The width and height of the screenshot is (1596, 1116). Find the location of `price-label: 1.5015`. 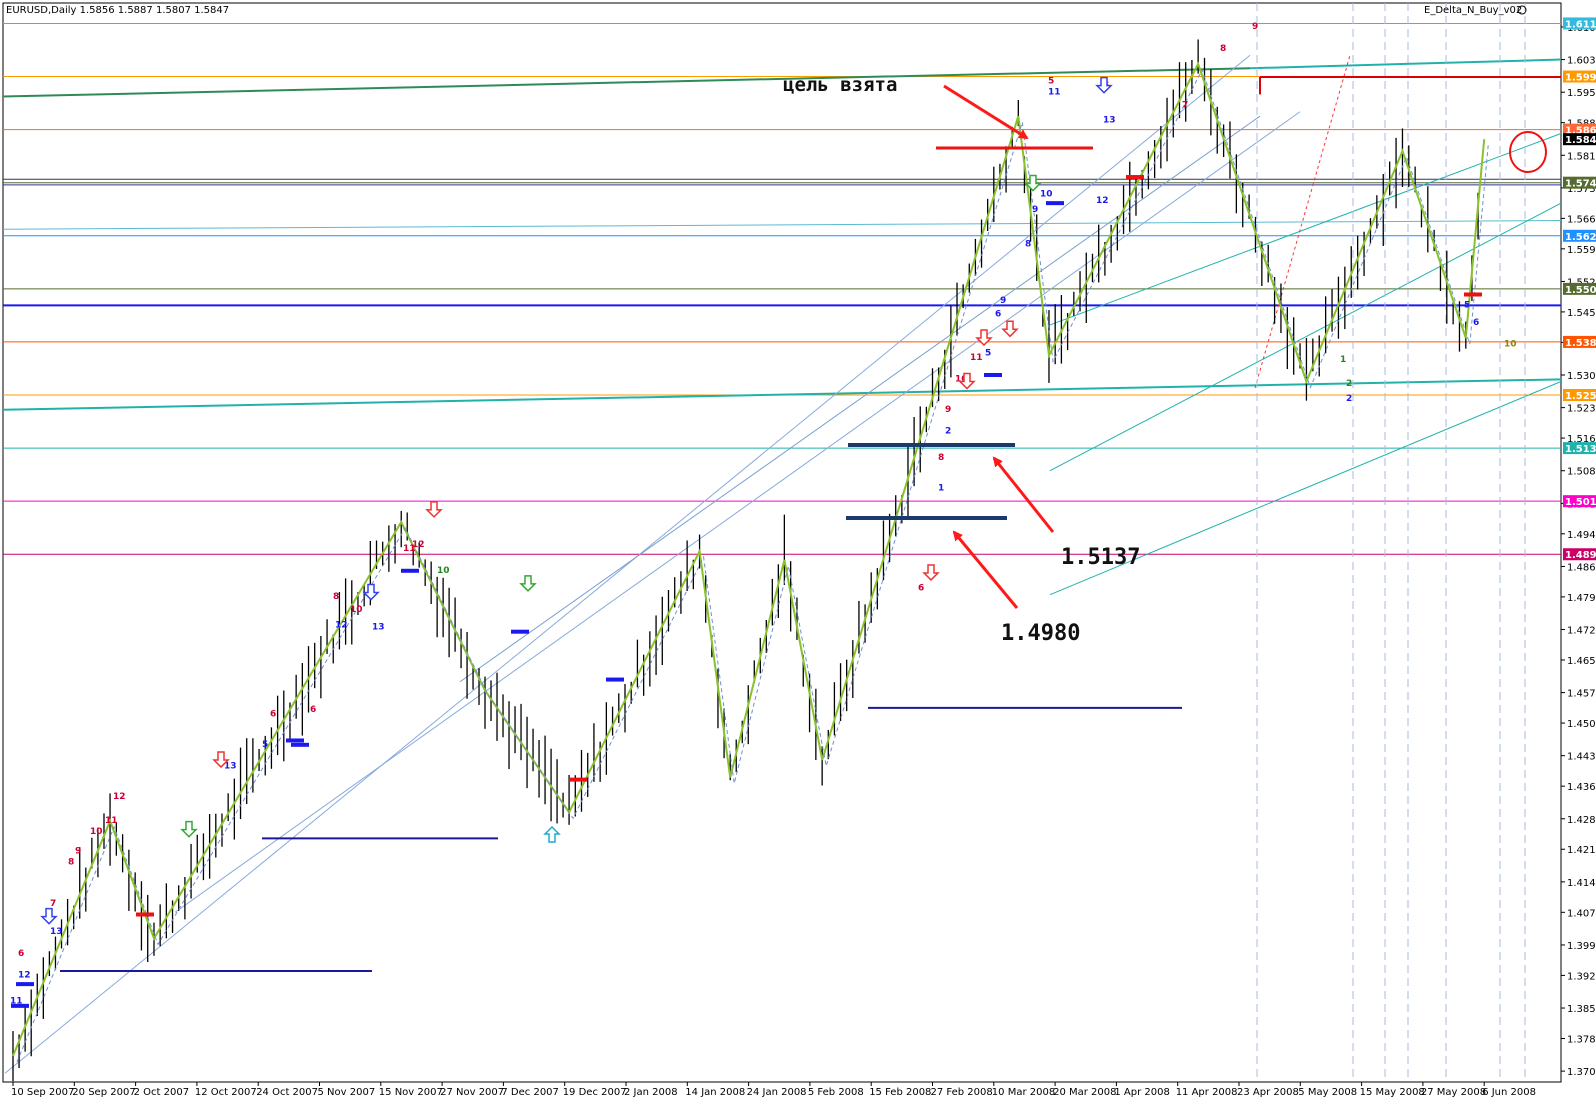

price-label: 1.5015 is located at coordinates (1580, 502).